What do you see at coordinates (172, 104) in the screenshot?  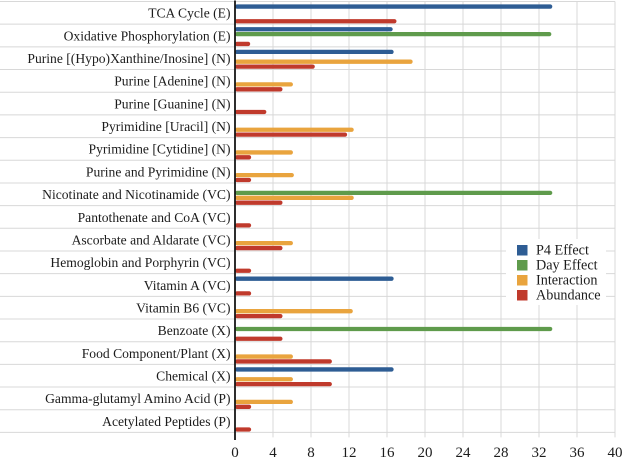 I see `category-label: Purine [Guanine] (N)` at bounding box center [172, 104].